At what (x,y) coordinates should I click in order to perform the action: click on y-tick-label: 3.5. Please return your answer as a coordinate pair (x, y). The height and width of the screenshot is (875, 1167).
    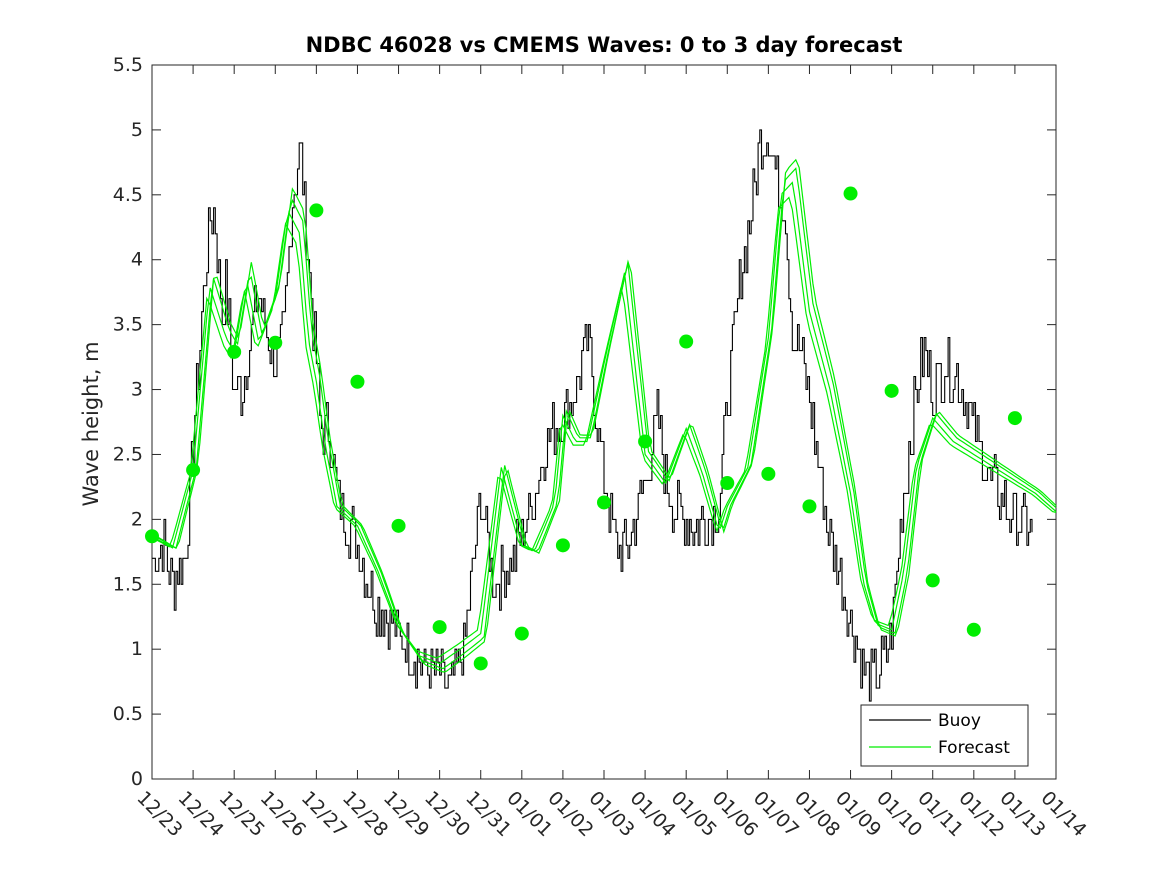
    Looking at the image, I should click on (128, 325).